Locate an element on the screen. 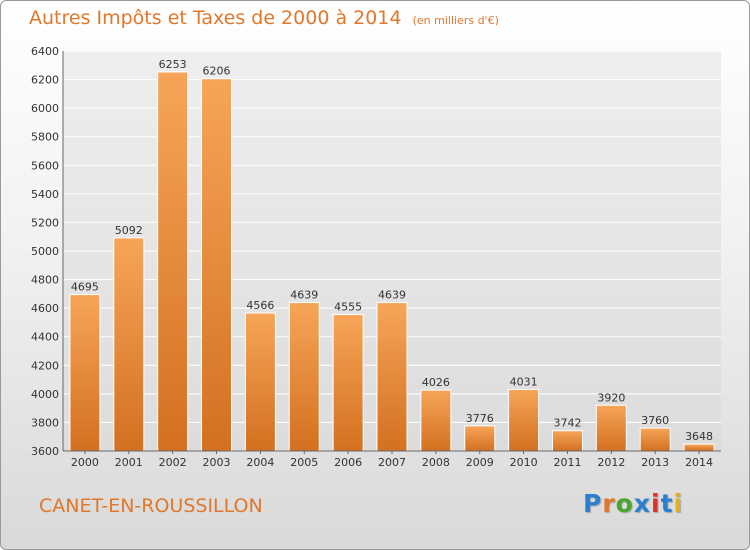 The height and width of the screenshot is (550, 750). y-tick-label: 6200 is located at coordinates (45, 80).